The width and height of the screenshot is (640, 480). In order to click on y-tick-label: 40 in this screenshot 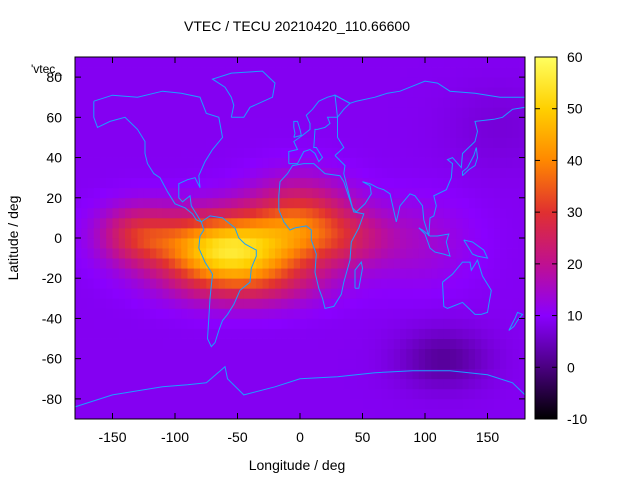, I will do `click(54, 158)`.